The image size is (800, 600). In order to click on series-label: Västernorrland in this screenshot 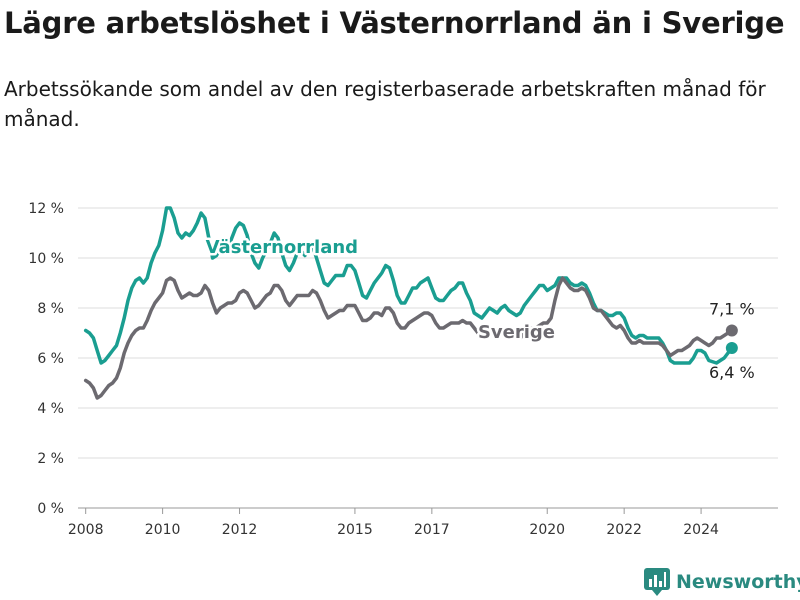, I will do `click(282, 247)`.